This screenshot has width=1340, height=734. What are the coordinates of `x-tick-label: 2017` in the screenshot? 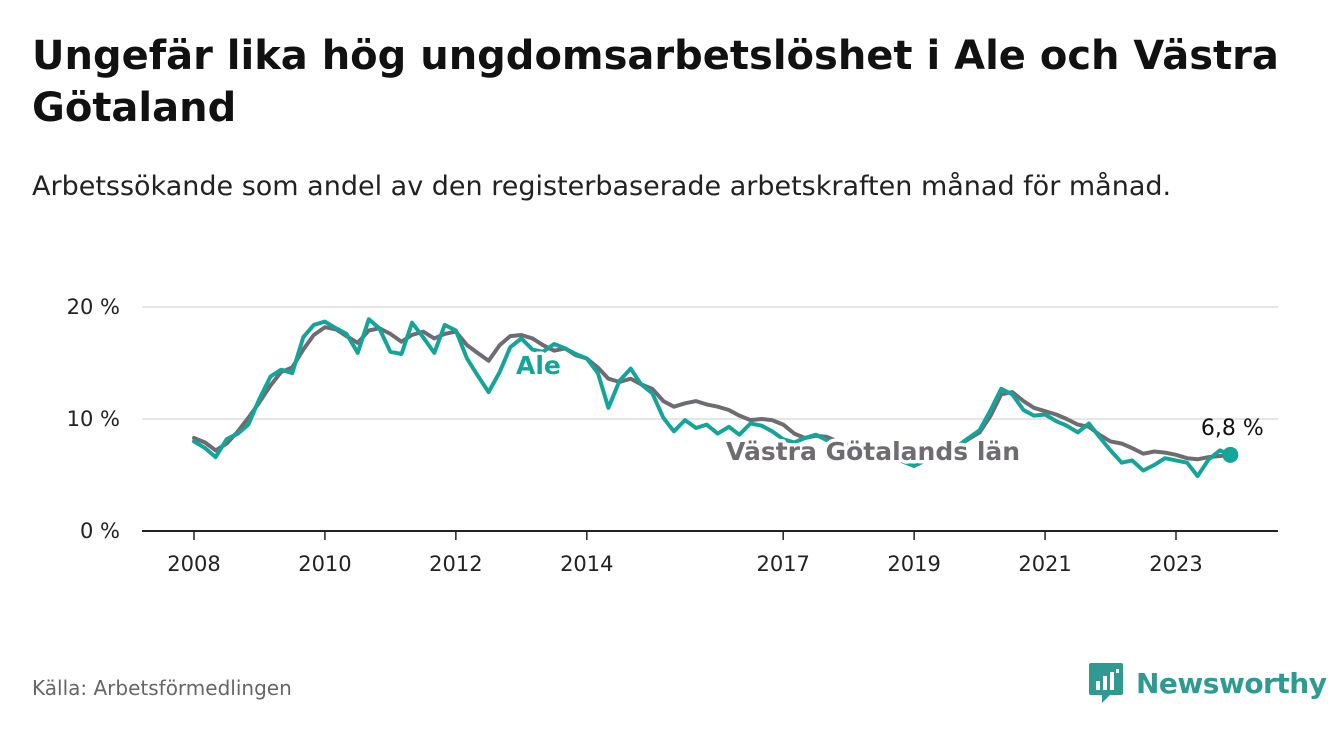 It's located at (782, 564).